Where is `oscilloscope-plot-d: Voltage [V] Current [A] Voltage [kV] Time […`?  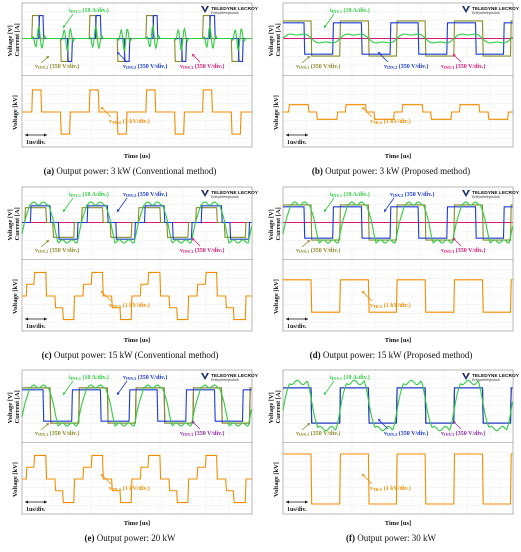 oscilloscope-plot-d: Voltage [V] Current [A] Voltage [kV] Time [… is located at coordinates (394, 265).